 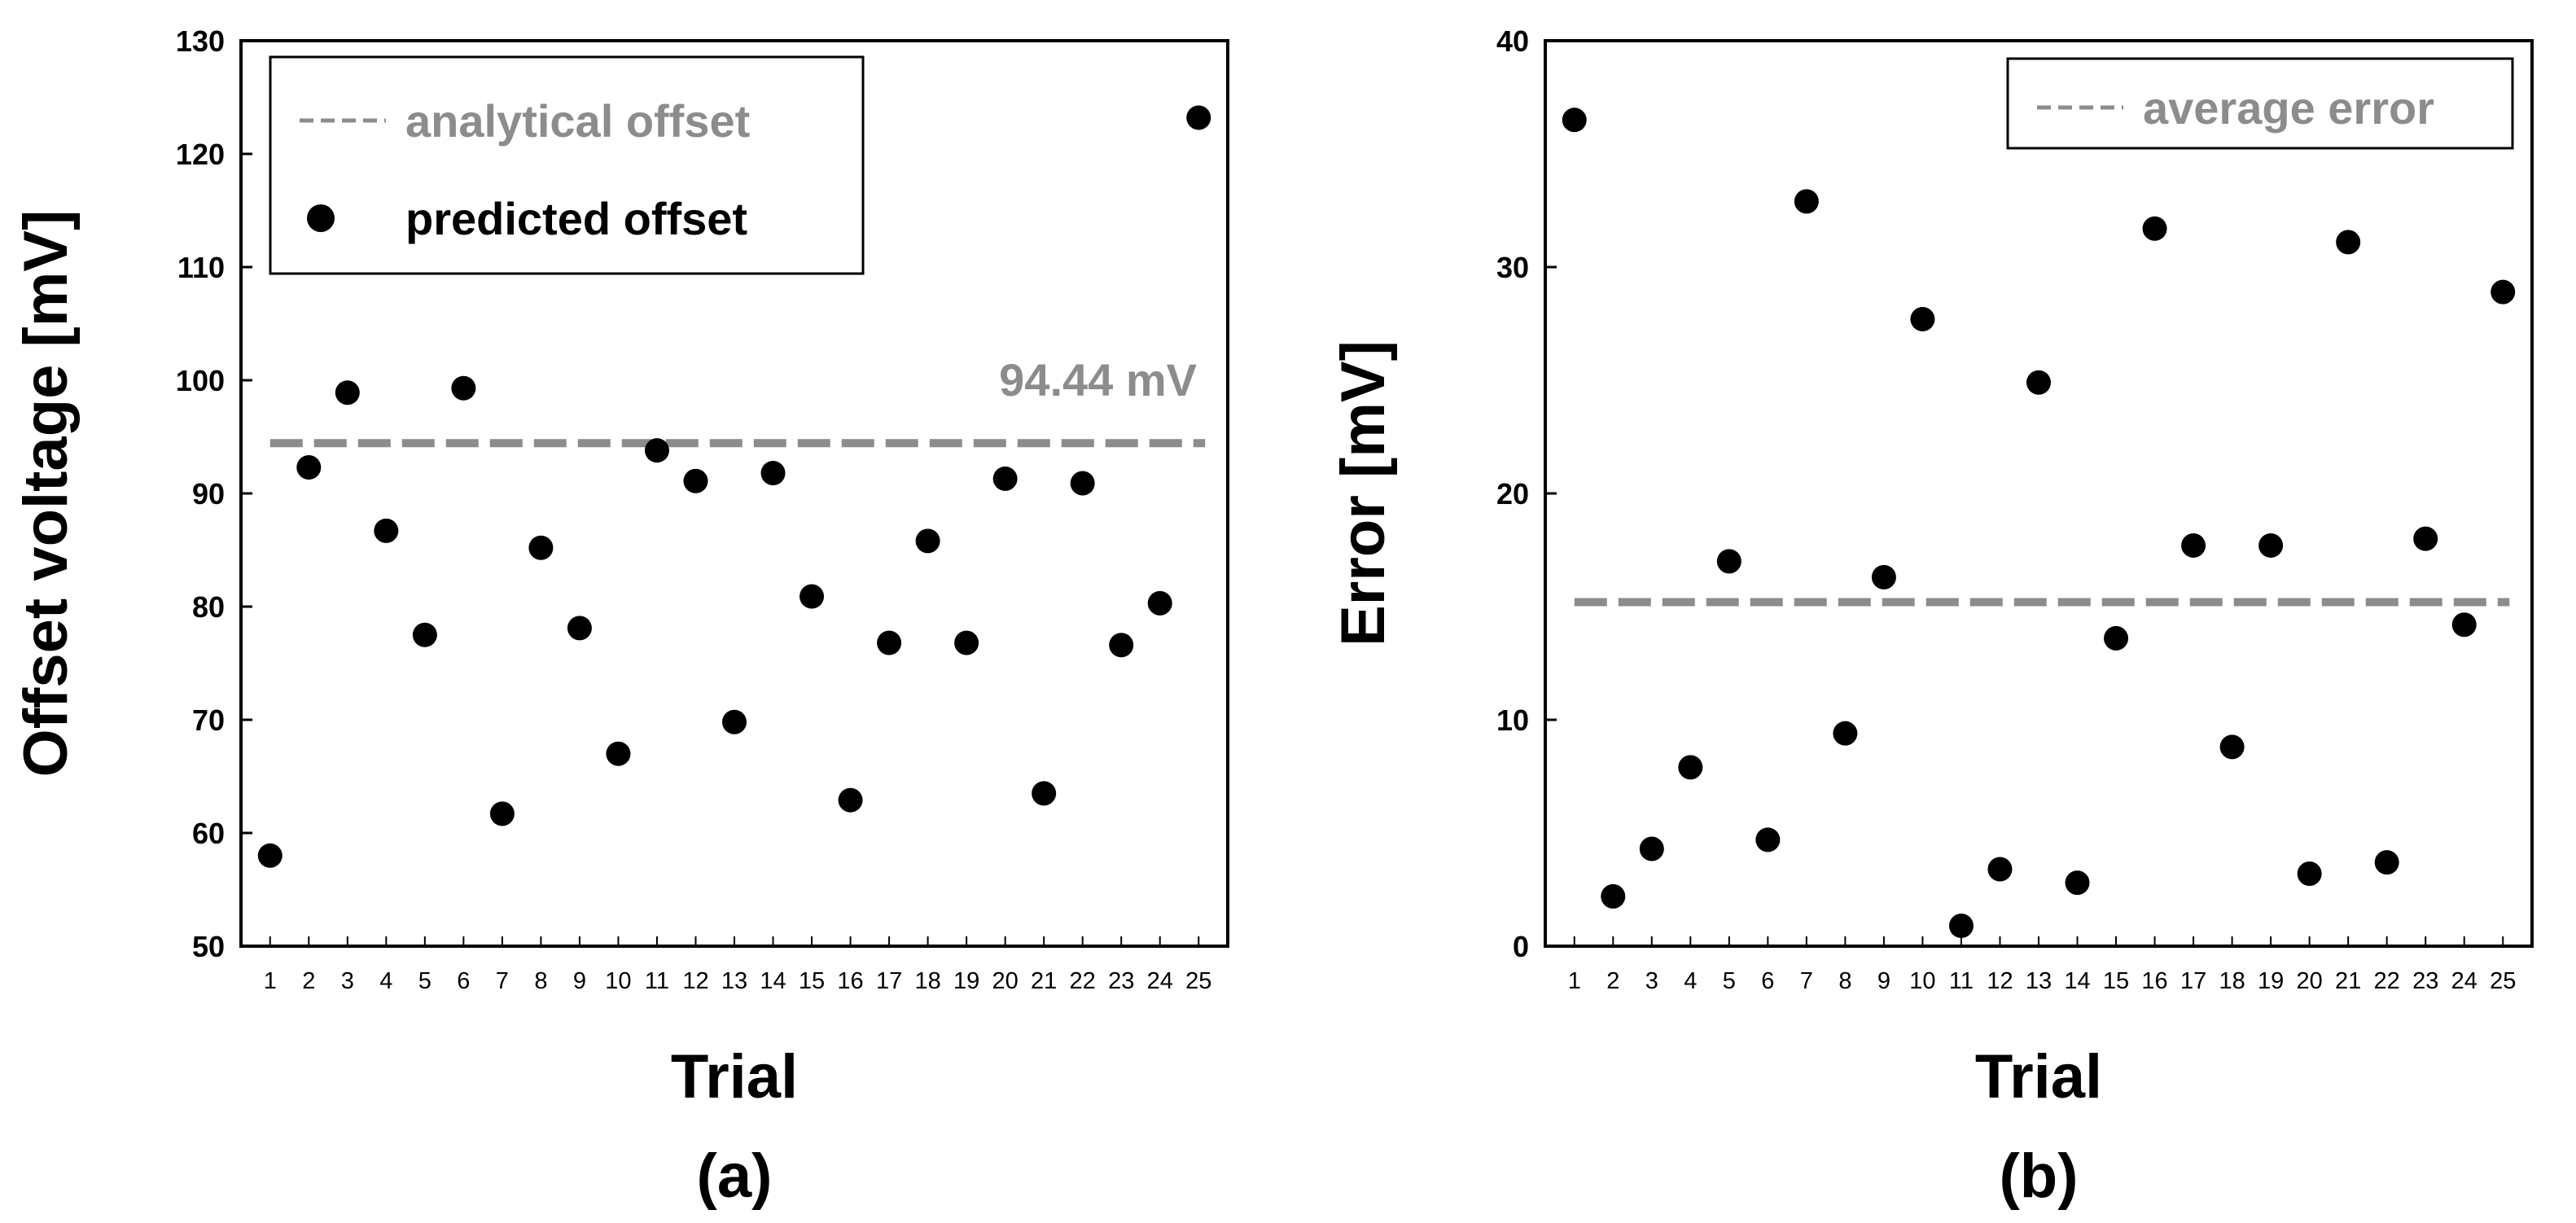 I want to click on legend-label-average-error: average error, so click(x=2288, y=108).